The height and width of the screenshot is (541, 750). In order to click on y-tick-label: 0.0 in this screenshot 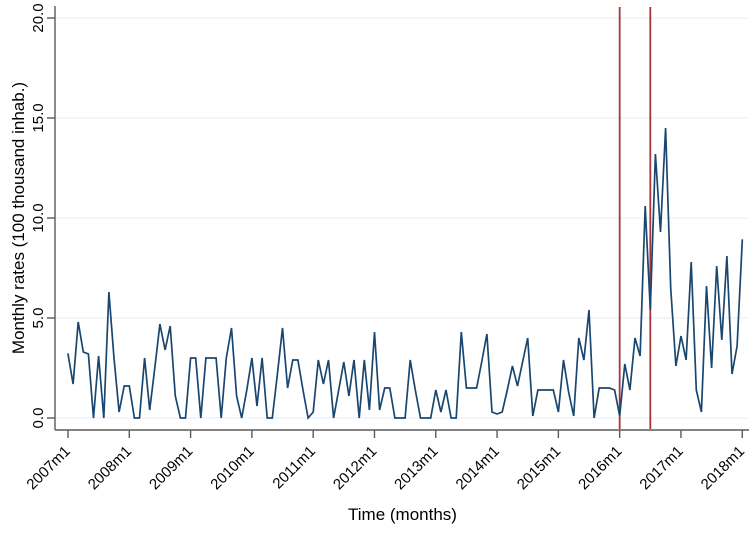, I will do `click(38, 418)`.